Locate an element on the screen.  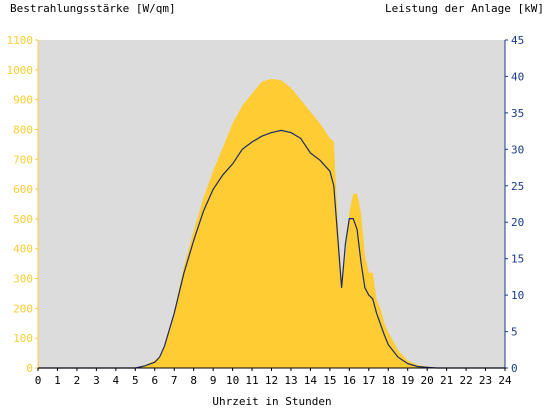
x-tick-label: 11 is located at coordinates (251, 380).